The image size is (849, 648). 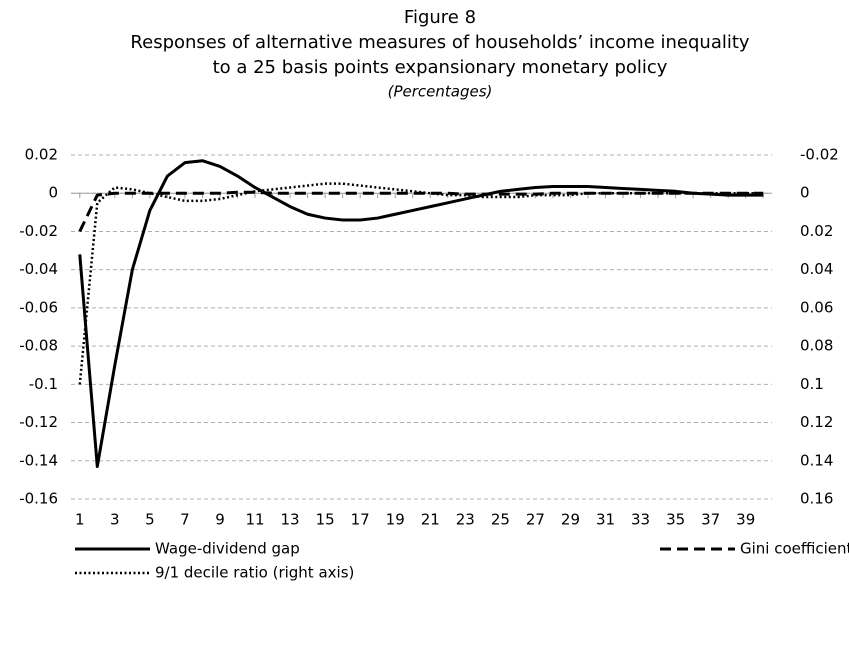 I want to click on x-tick-label: 23, so click(x=465, y=520).